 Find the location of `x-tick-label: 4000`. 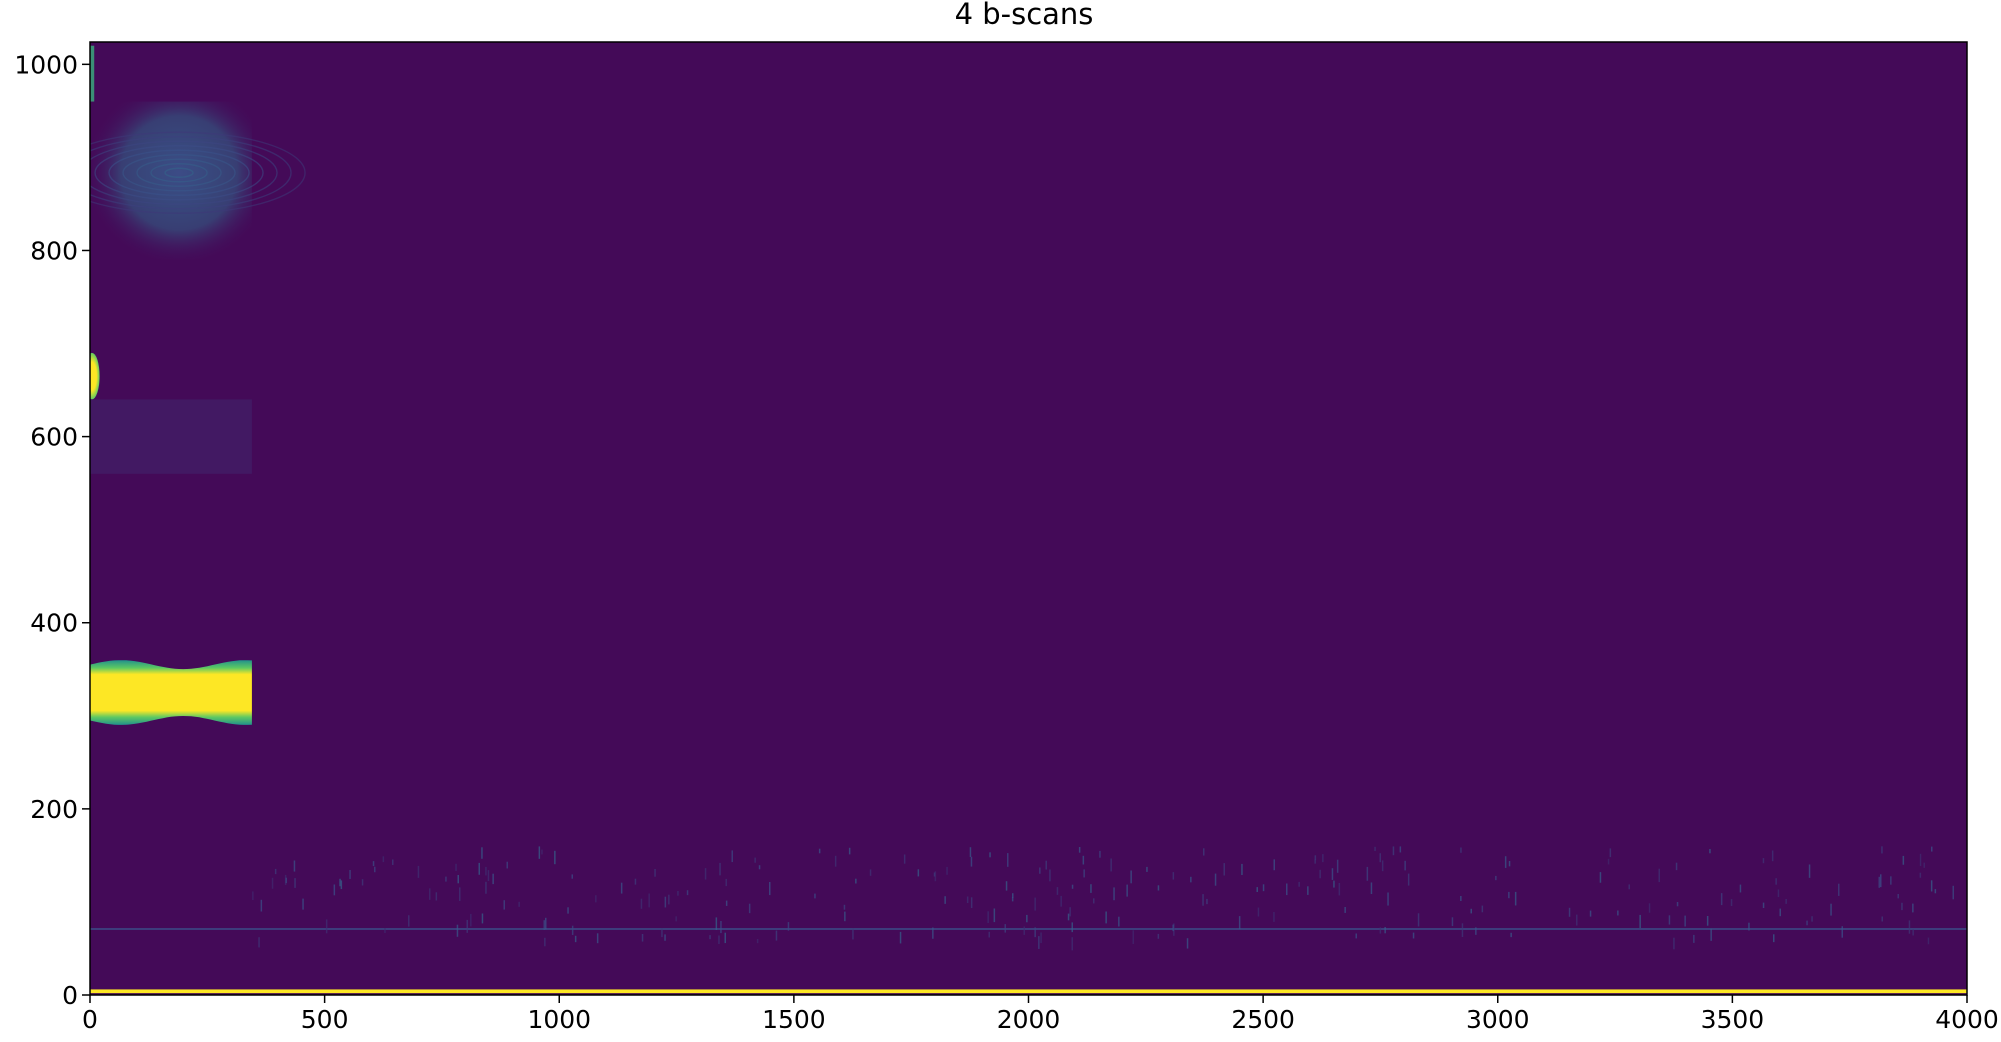

x-tick-label: 4000 is located at coordinates (1967, 1019).